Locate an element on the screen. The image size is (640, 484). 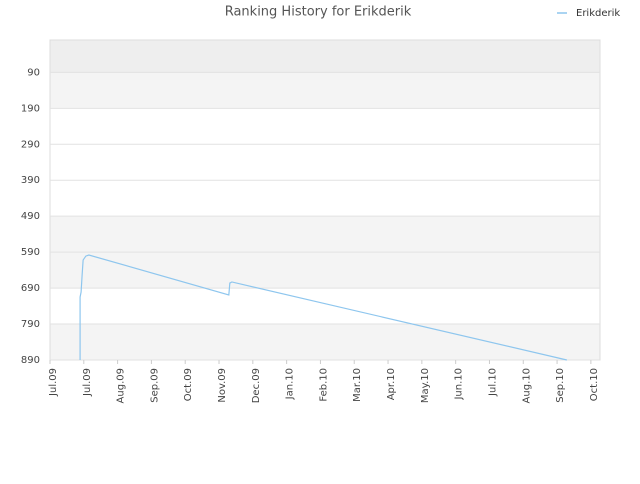
x-tick-label: Apr.10 is located at coordinates (391, 384).